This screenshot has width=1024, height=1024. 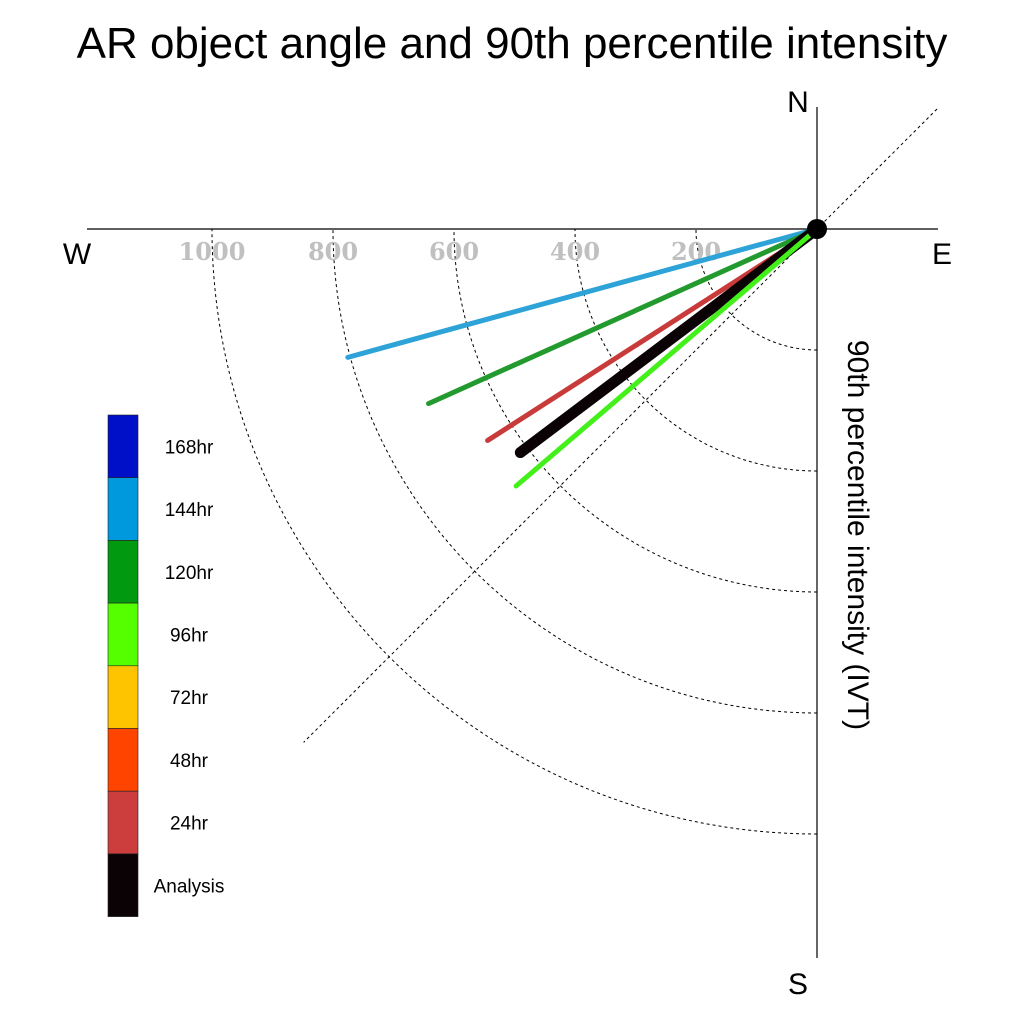 I want to click on legend-swatch-analysis, so click(x=123, y=885).